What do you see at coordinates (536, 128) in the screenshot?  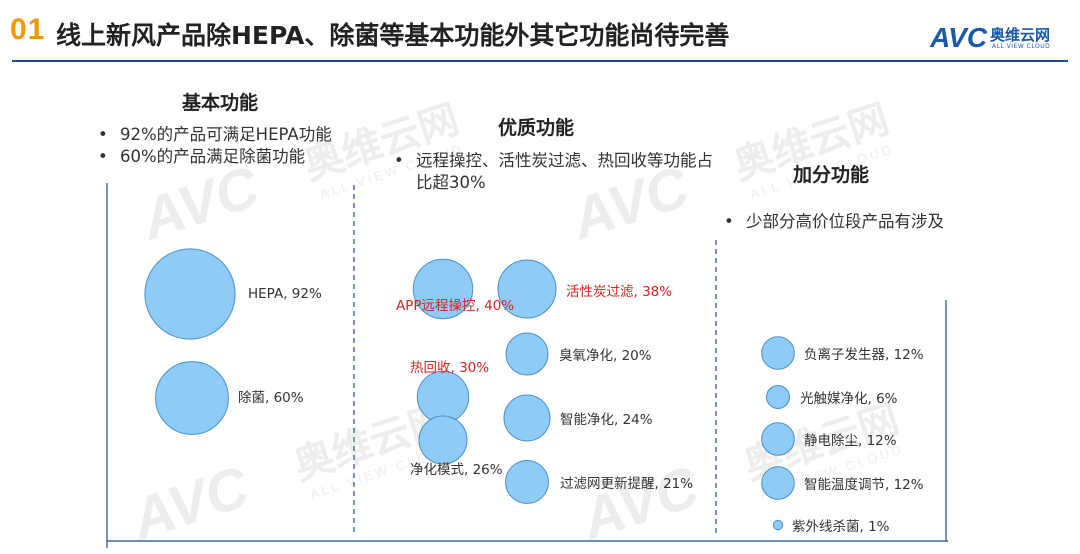 I see `quality-section-title: 优质功能` at bounding box center [536, 128].